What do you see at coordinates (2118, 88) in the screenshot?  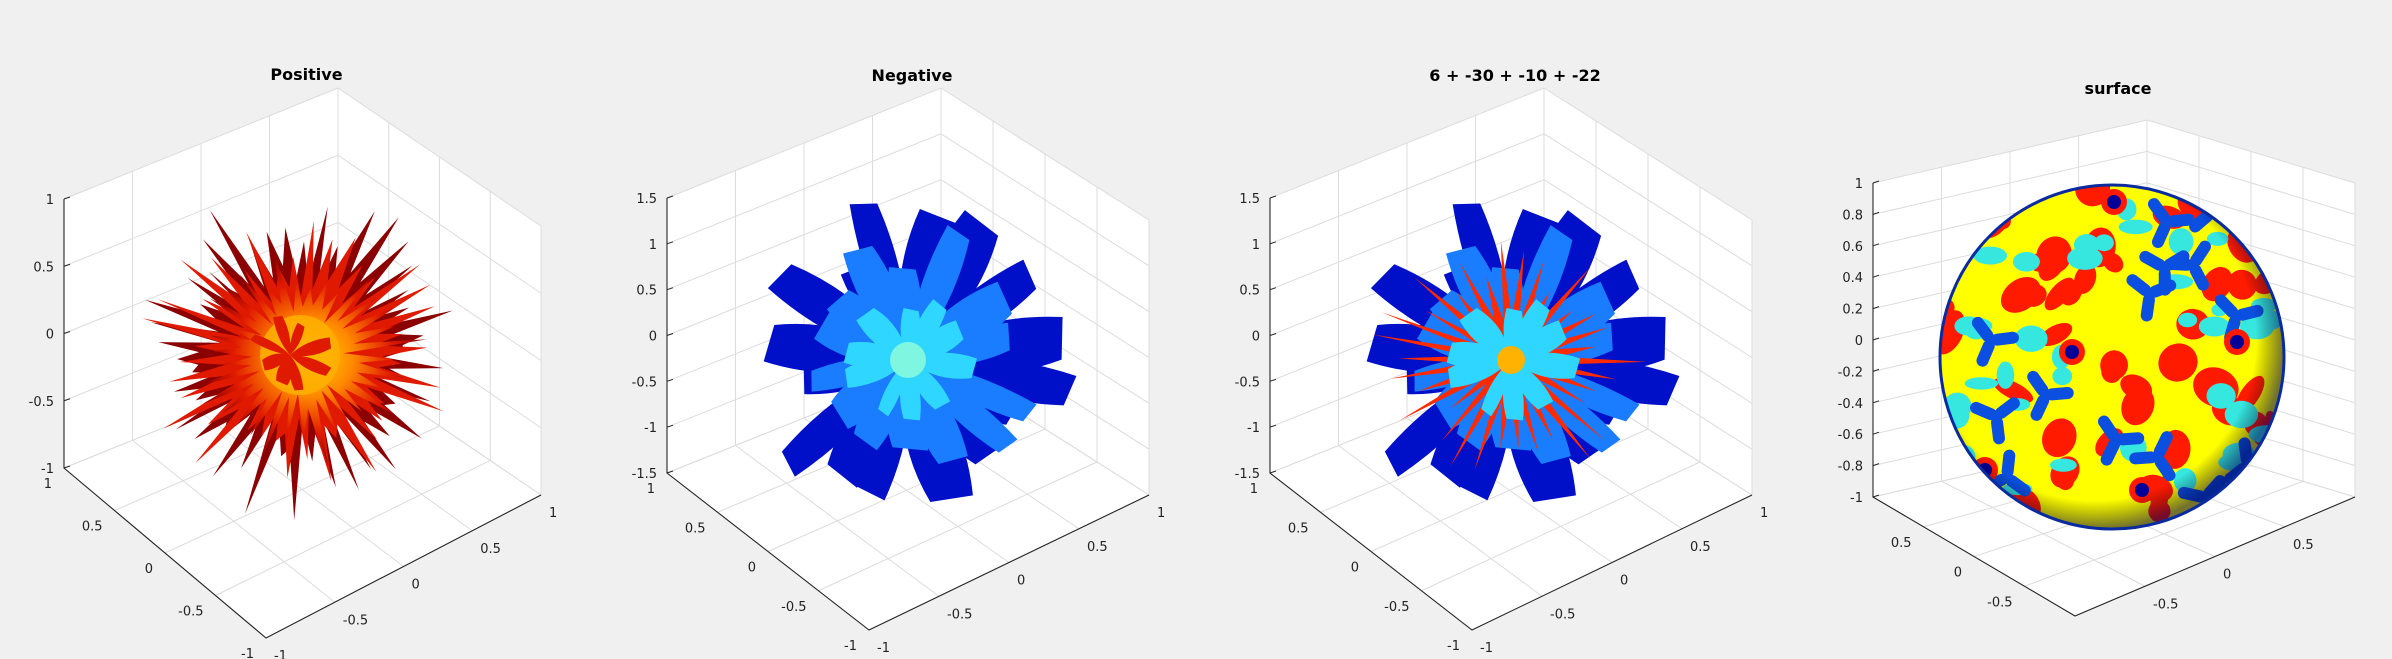 I see `chart-title: surface` at bounding box center [2118, 88].